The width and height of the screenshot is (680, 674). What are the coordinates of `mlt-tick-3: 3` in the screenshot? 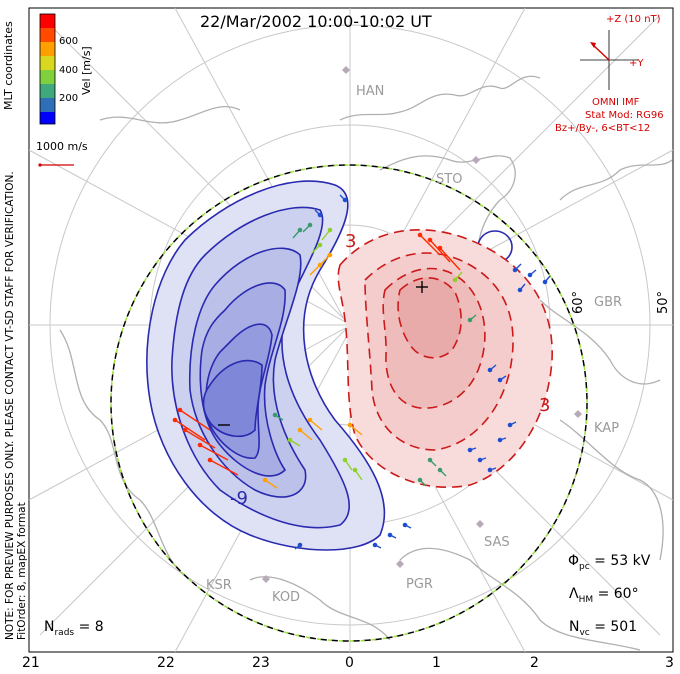 It's located at (669, 663).